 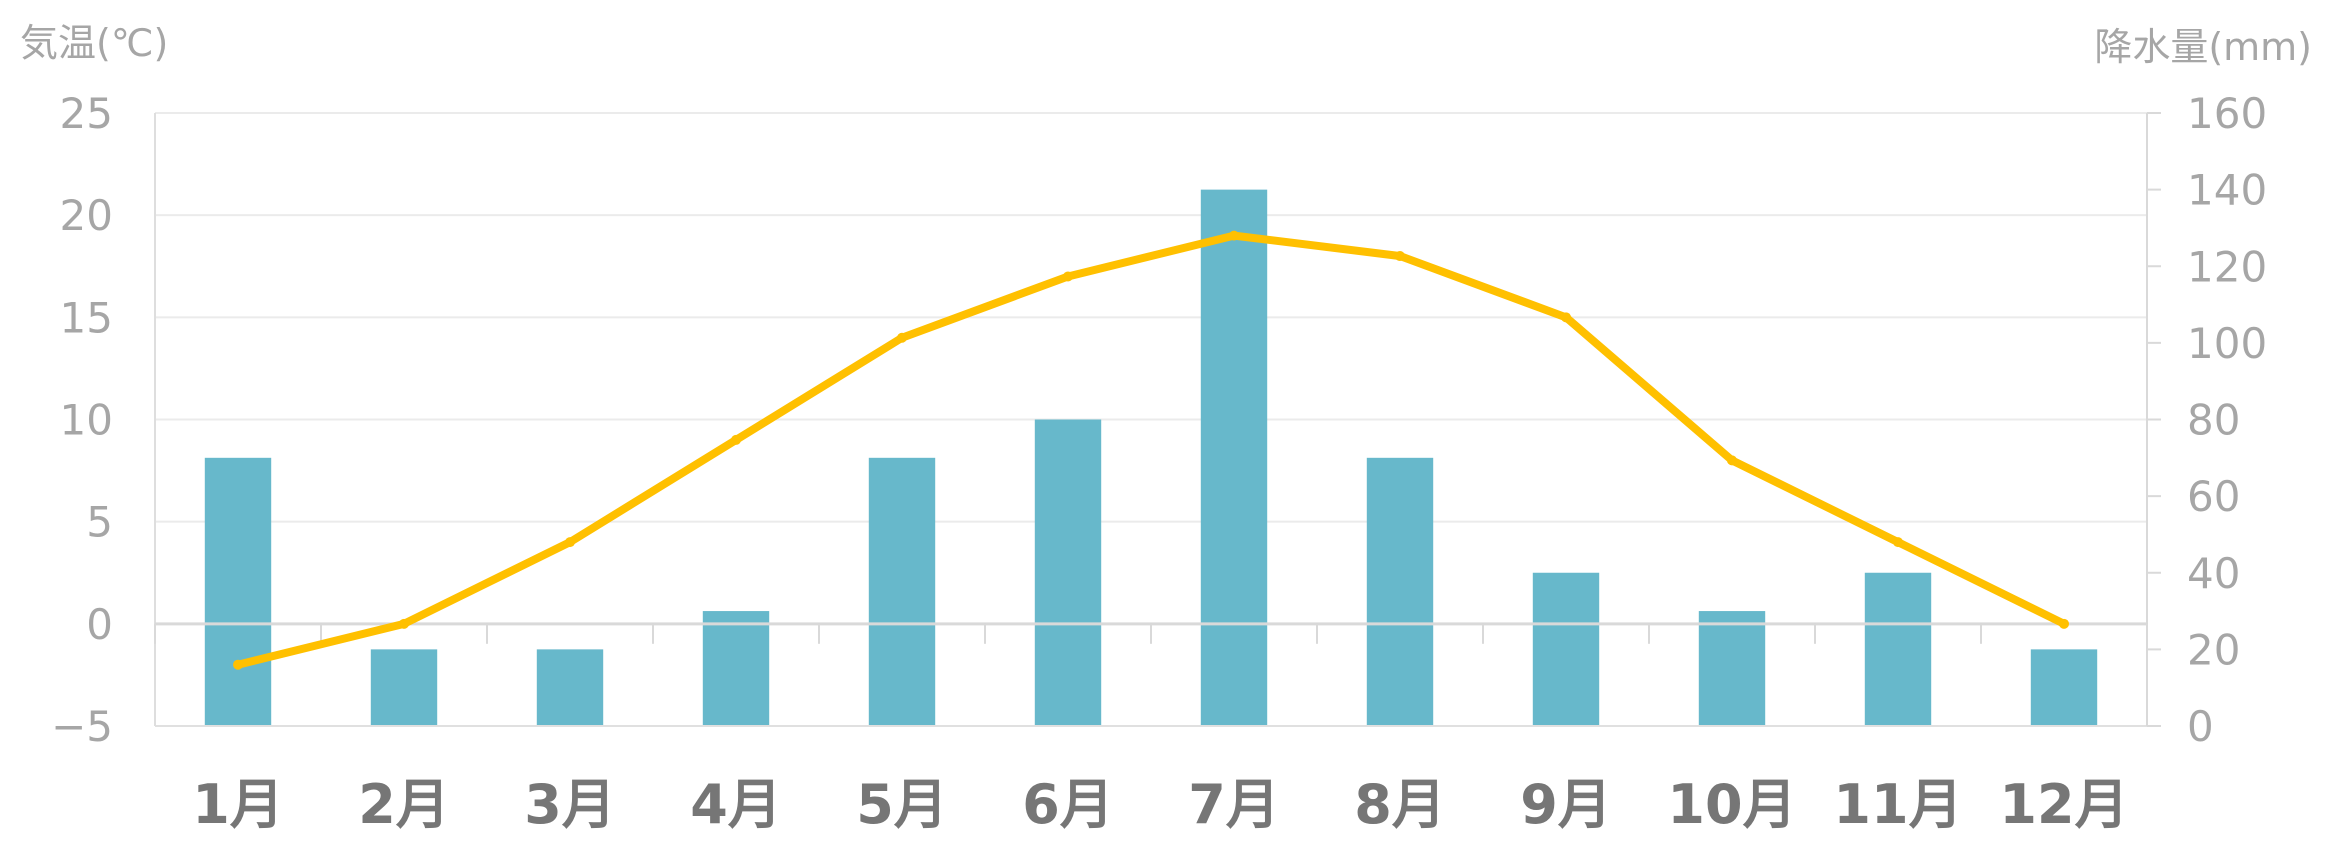 I want to click on right-tick-label: 40, so click(x=2213, y=573).